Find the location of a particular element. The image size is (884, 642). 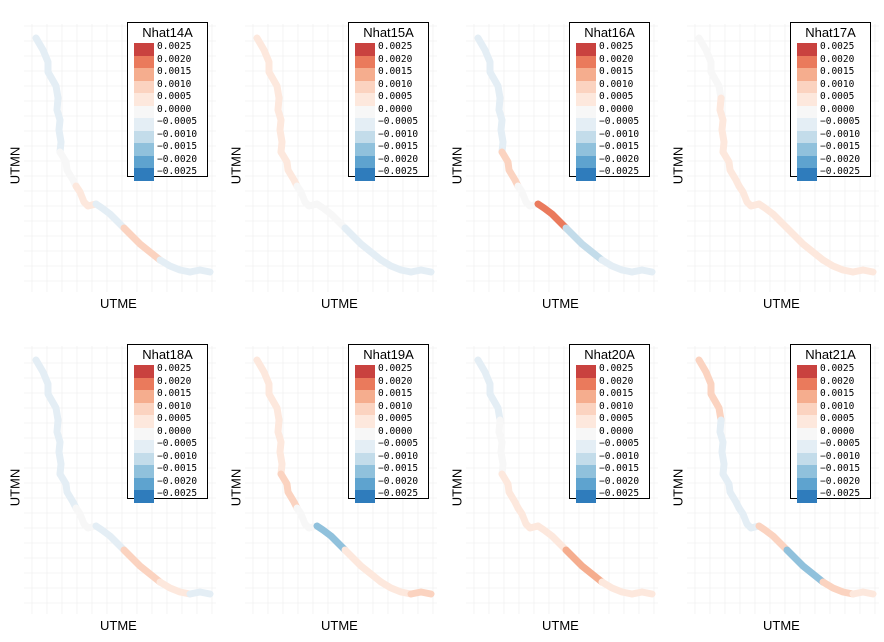

map-plot-area is located at coordinates (120, 480).